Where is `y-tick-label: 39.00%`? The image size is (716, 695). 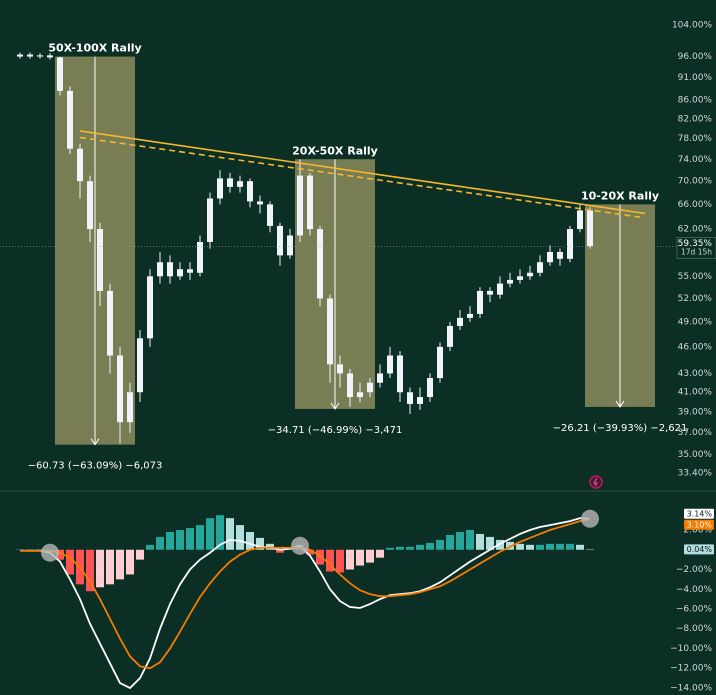
y-tick-label: 39.00% is located at coordinates (695, 412).